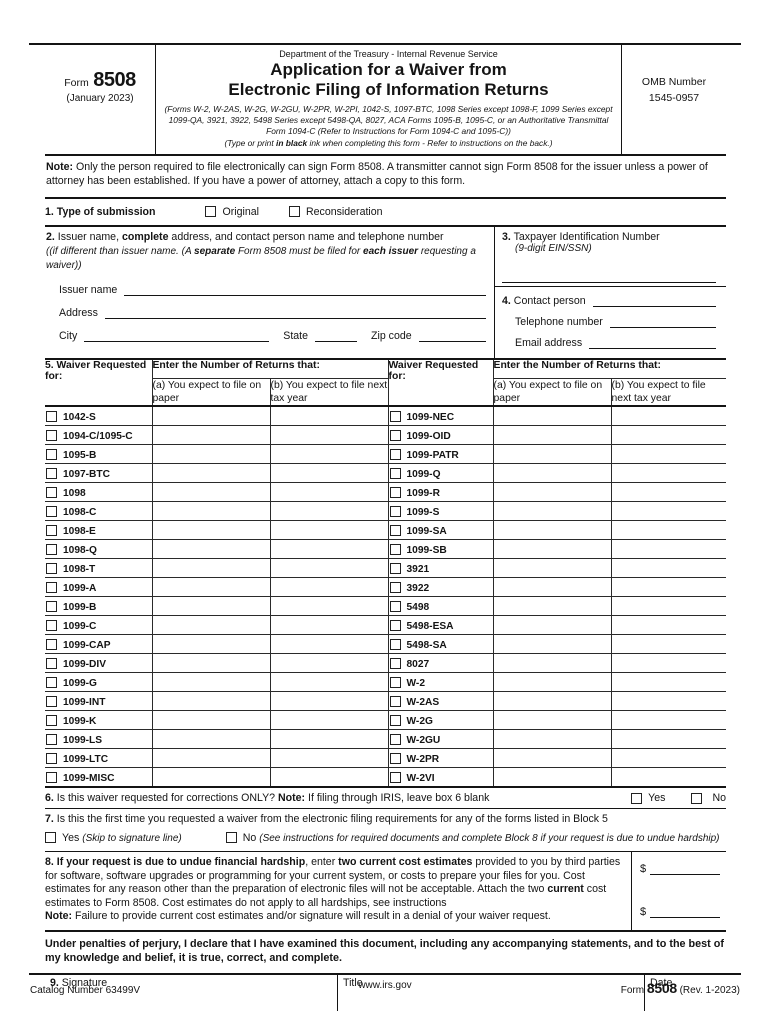 This screenshot has width=770, height=1024. What do you see at coordinates (177, 335) in the screenshot?
I see `city-input` at bounding box center [177, 335].